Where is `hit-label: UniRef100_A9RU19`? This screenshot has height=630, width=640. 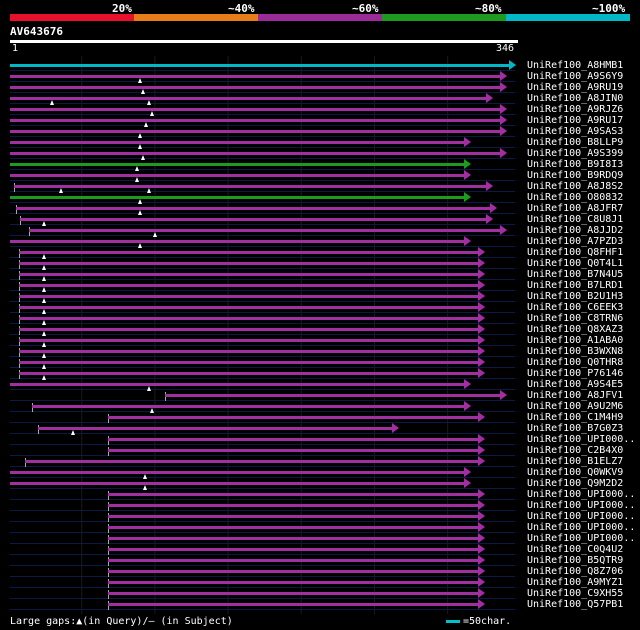 hit-label: UniRef100_A9RU19 is located at coordinates (575, 87).